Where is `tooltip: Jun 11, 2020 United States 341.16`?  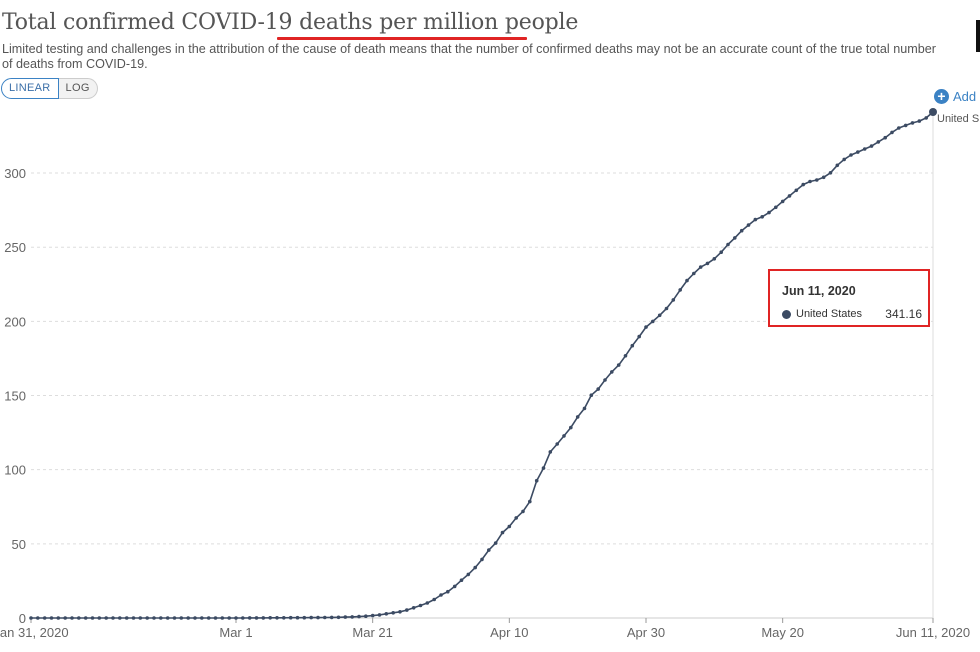 tooltip: Jun 11, 2020 United States 341.16 is located at coordinates (849, 298).